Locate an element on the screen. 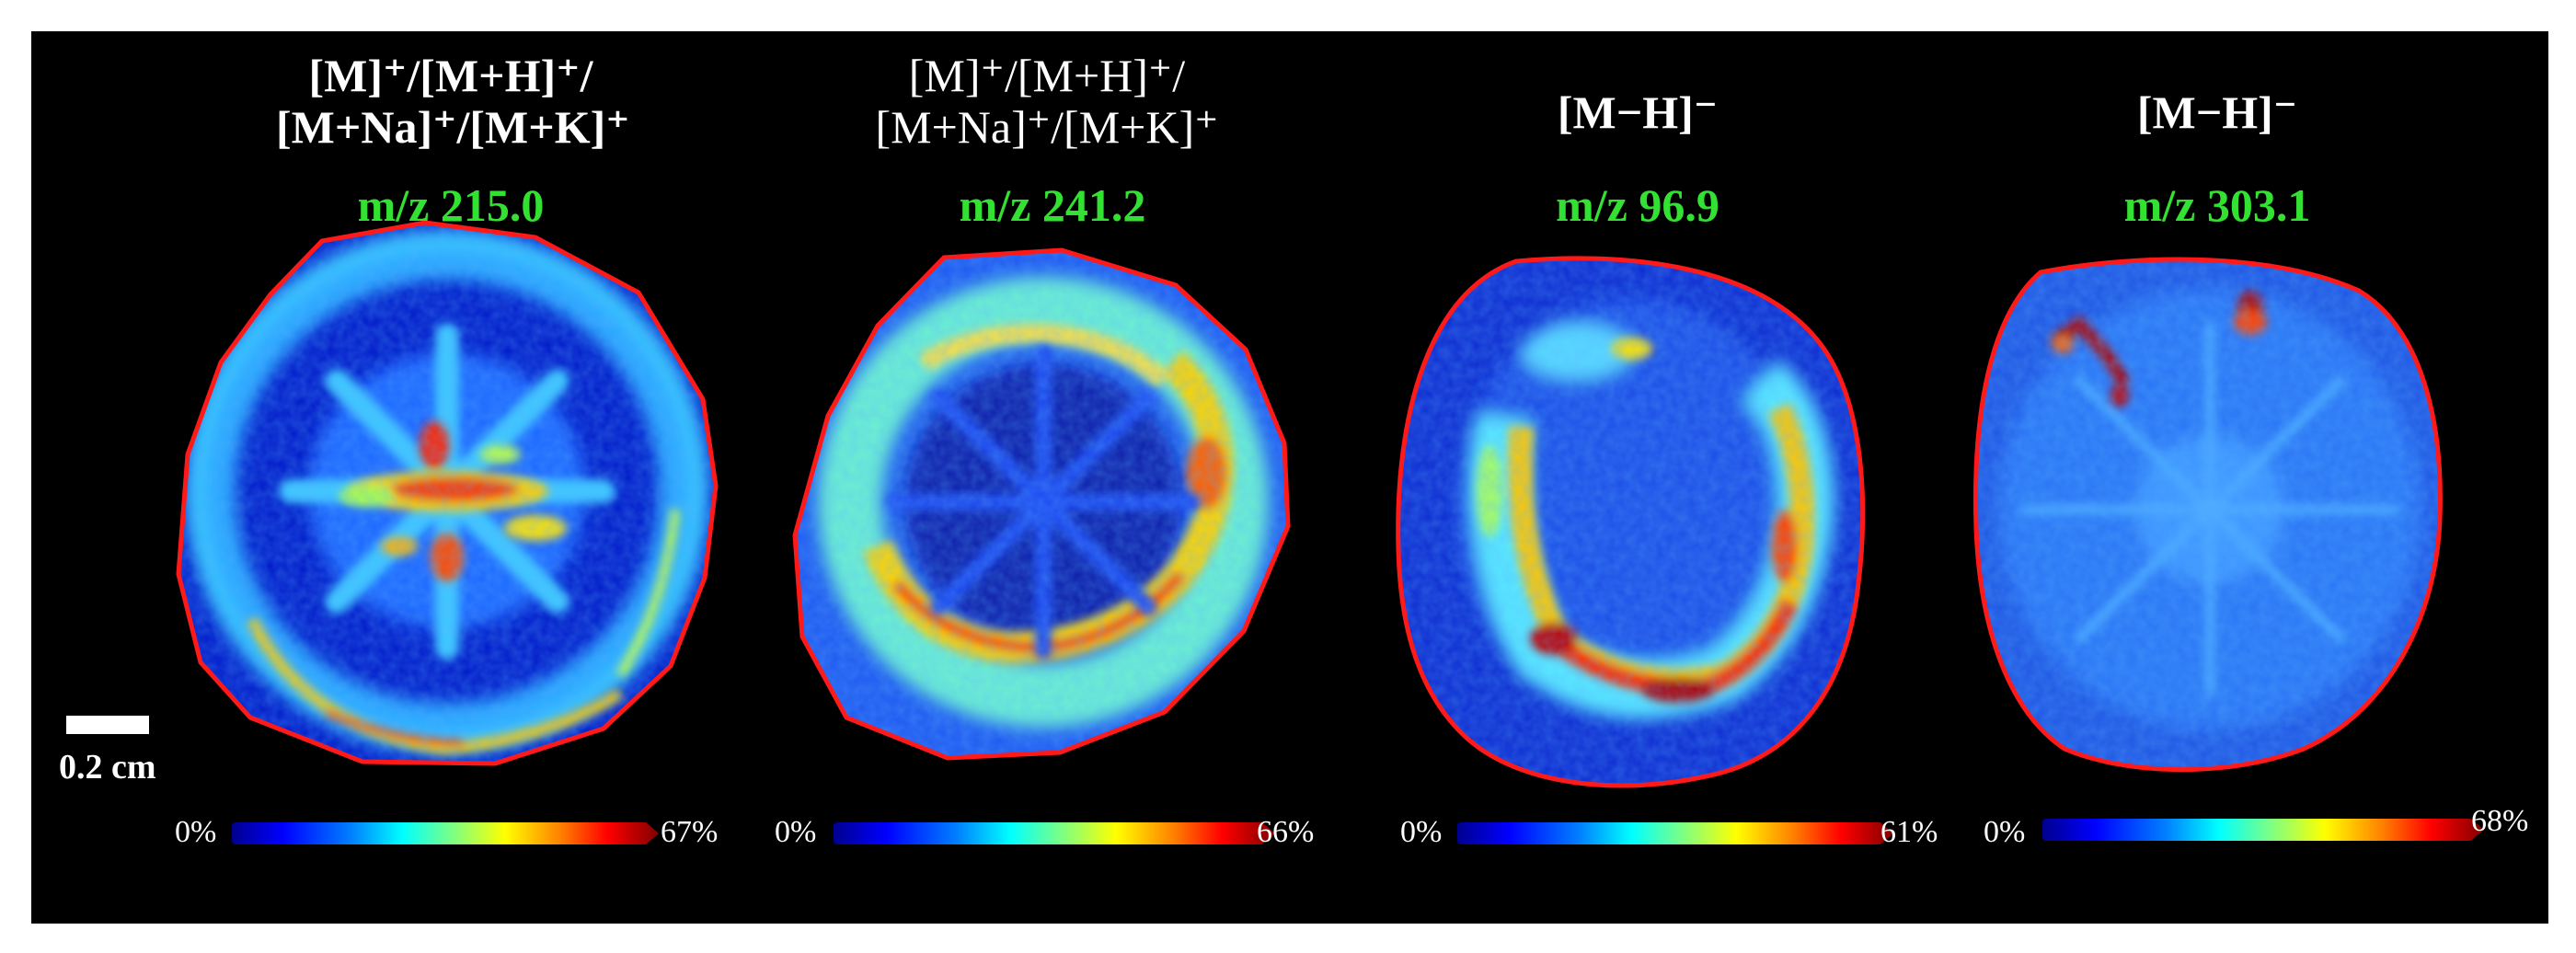 This screenshot has width=2576, height=953. adduct-label-1: [M]⁺/[M+H]⁺/ [M+Na]⁺/[M+K]⁺ is located at coordinates (453, 101).